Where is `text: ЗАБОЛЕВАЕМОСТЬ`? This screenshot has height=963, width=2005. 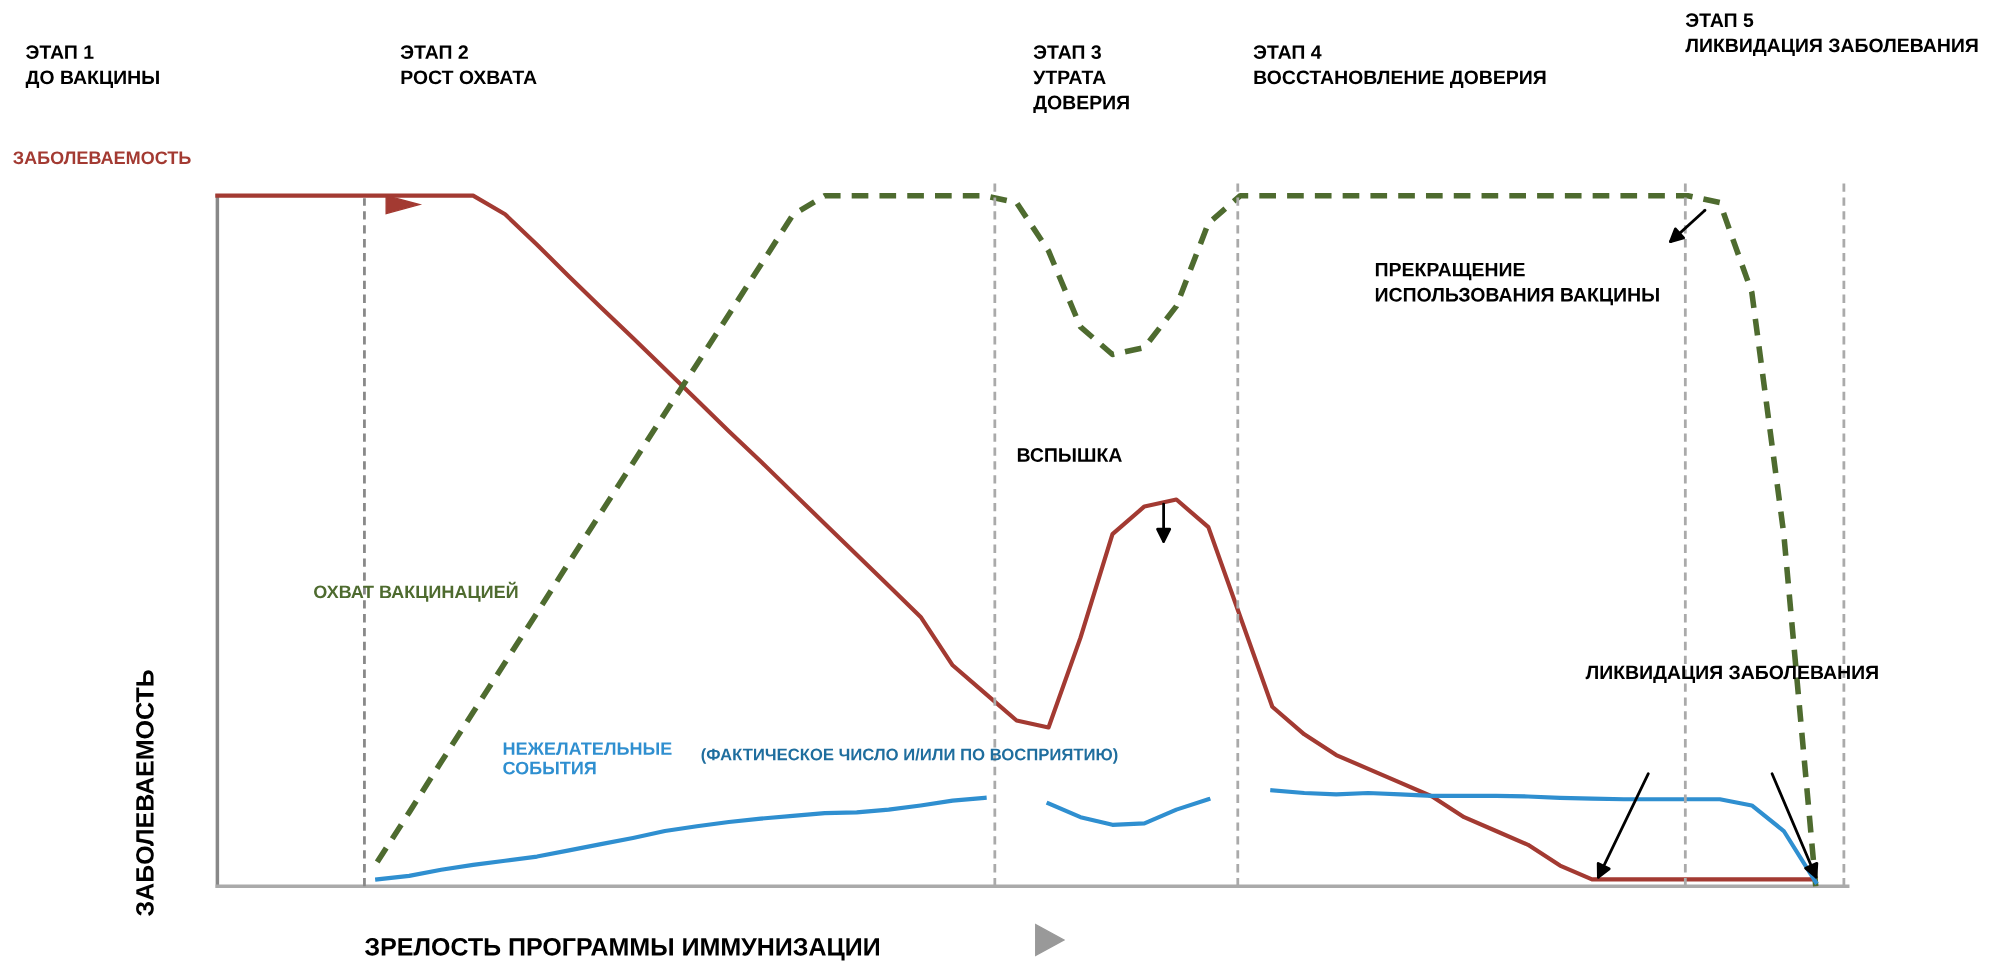 text: ЗАБОЛЕВАЕМОСТЬ is located at coordinates (102, 158).